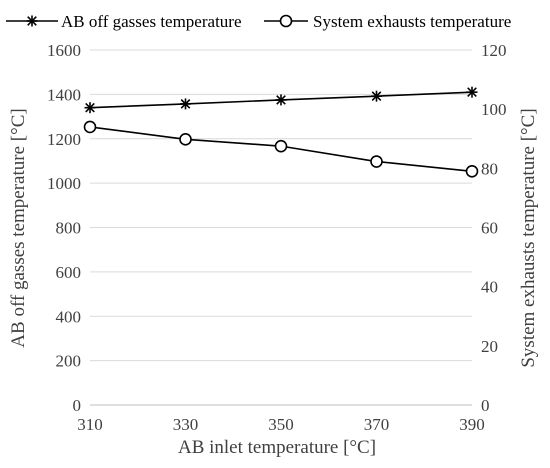 Image resolution: width=550 pixels, height=468 pixels. I want to click on right-y-tick-100: 100, so click(494, 109).